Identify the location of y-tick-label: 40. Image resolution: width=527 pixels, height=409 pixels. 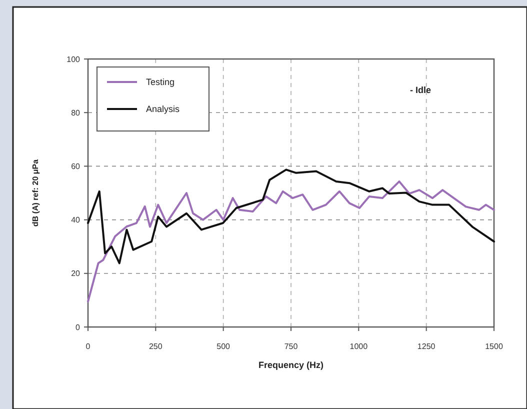
(76, 220).